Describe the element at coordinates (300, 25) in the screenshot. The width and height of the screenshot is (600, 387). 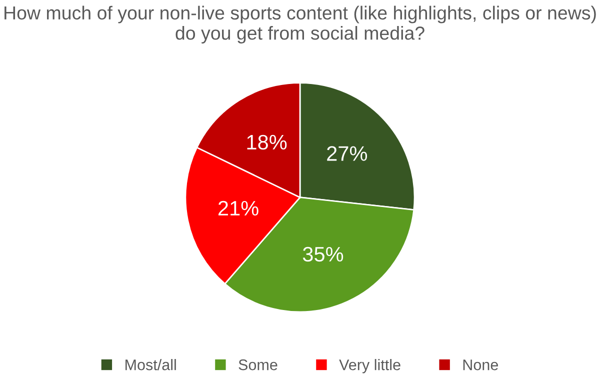
I see `chart-title: How much of your non-live sports content (like highlights, clips or news) do you get from social media?` at that location.